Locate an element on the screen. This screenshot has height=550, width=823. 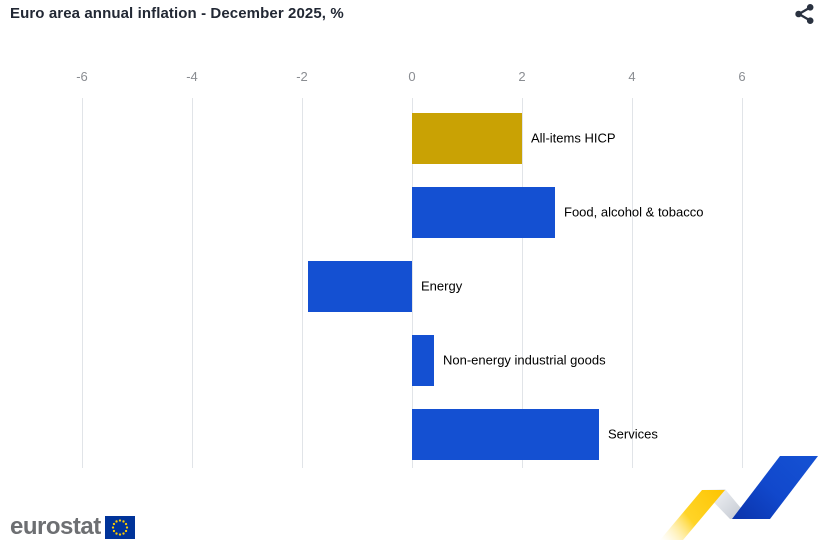
x-tick-label: 2 is located at coordinates (522, 76).